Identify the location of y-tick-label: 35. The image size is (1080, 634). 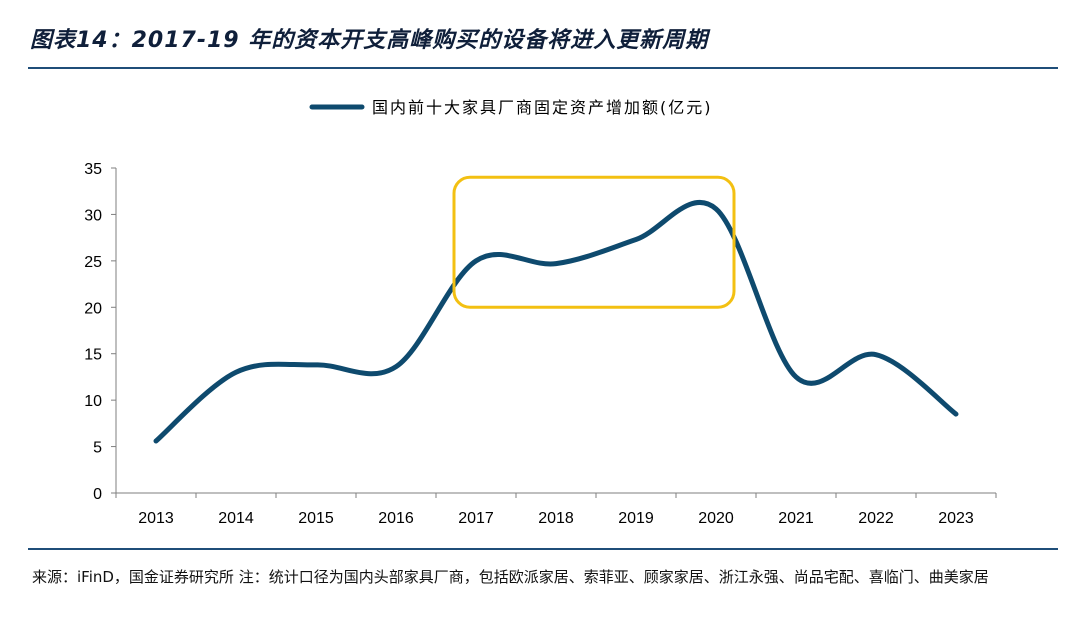
(93, 169).